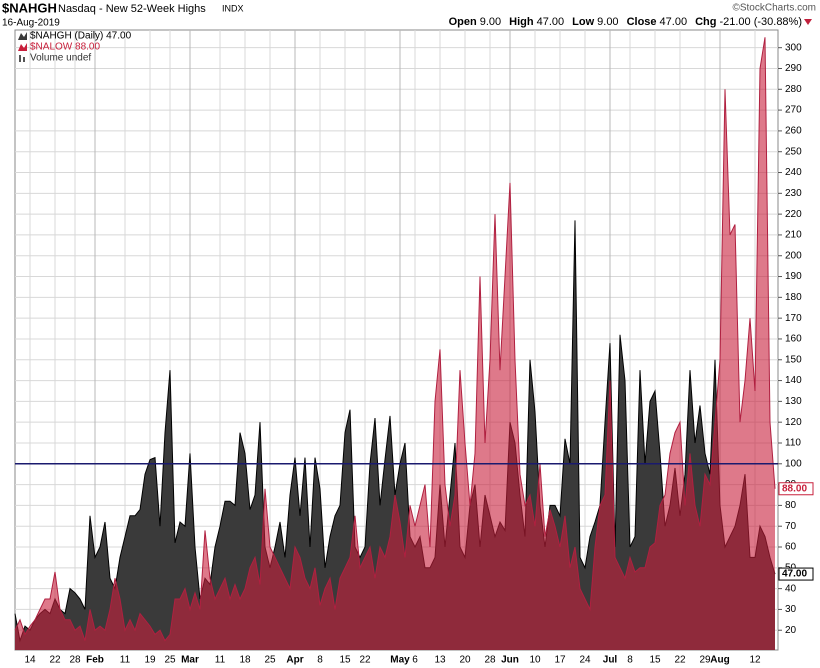 Image resolution: width=820 pixels, height=668 pixels. I want to click on y-tick-label: 60, so click(791, 547).